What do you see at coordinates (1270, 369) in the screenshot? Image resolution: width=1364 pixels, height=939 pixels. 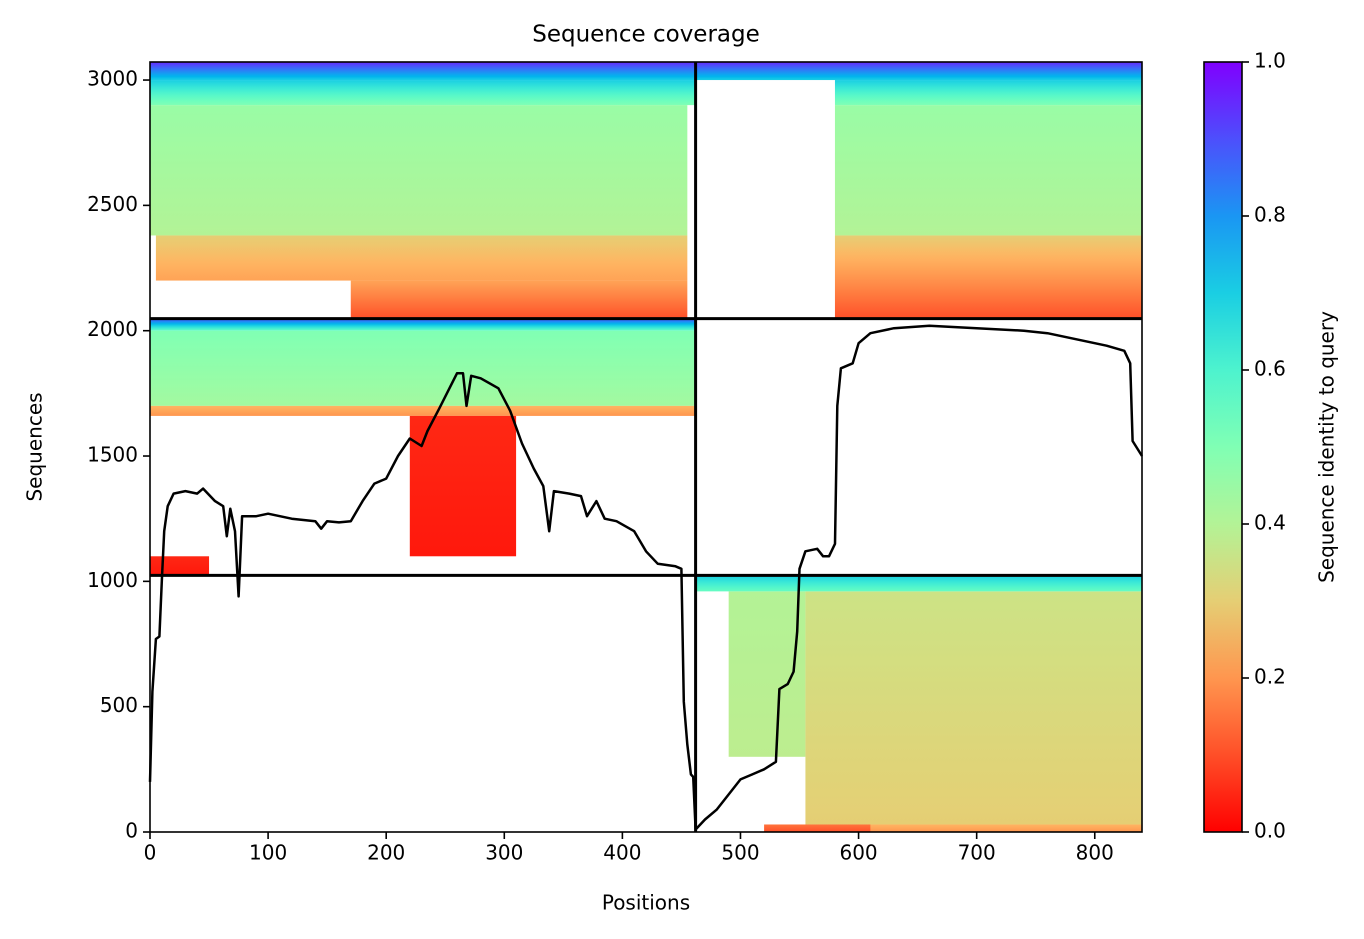 I see `colorbar-tick-label: 0.6` at bounding box center [1270, 369].